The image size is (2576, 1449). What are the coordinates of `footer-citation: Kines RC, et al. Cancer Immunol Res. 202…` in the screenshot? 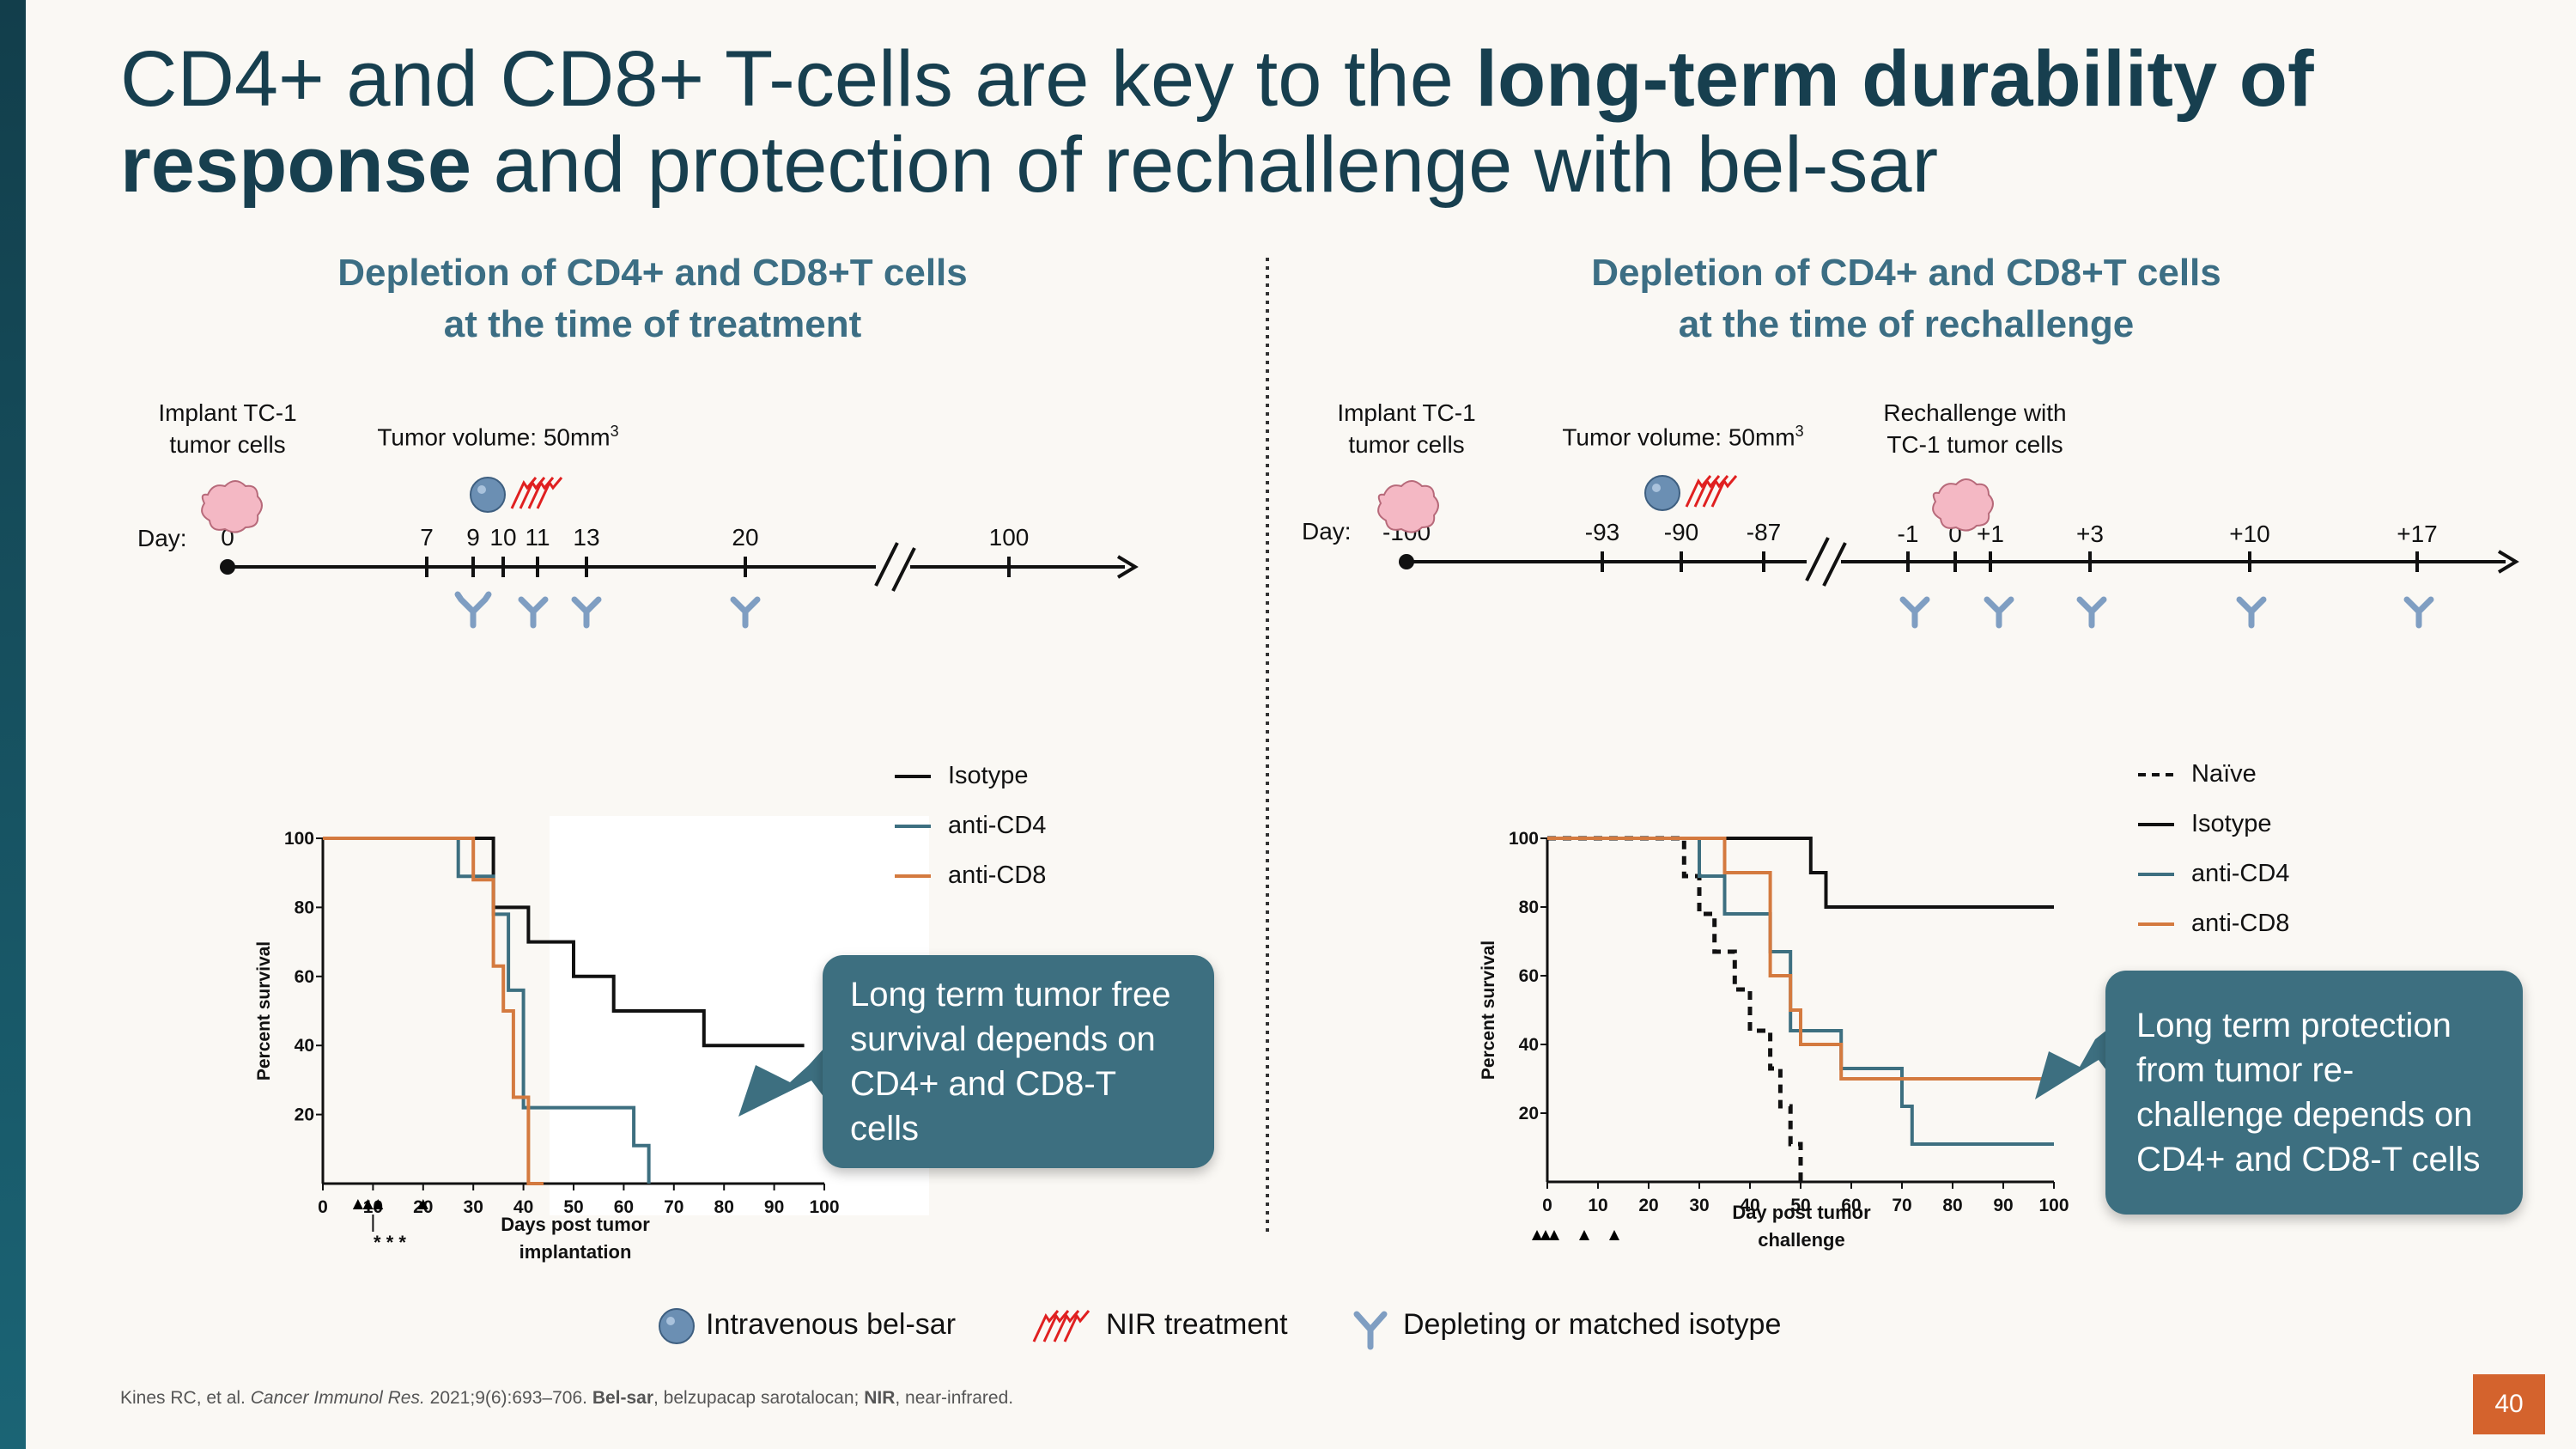 It's located at (566, 1398).